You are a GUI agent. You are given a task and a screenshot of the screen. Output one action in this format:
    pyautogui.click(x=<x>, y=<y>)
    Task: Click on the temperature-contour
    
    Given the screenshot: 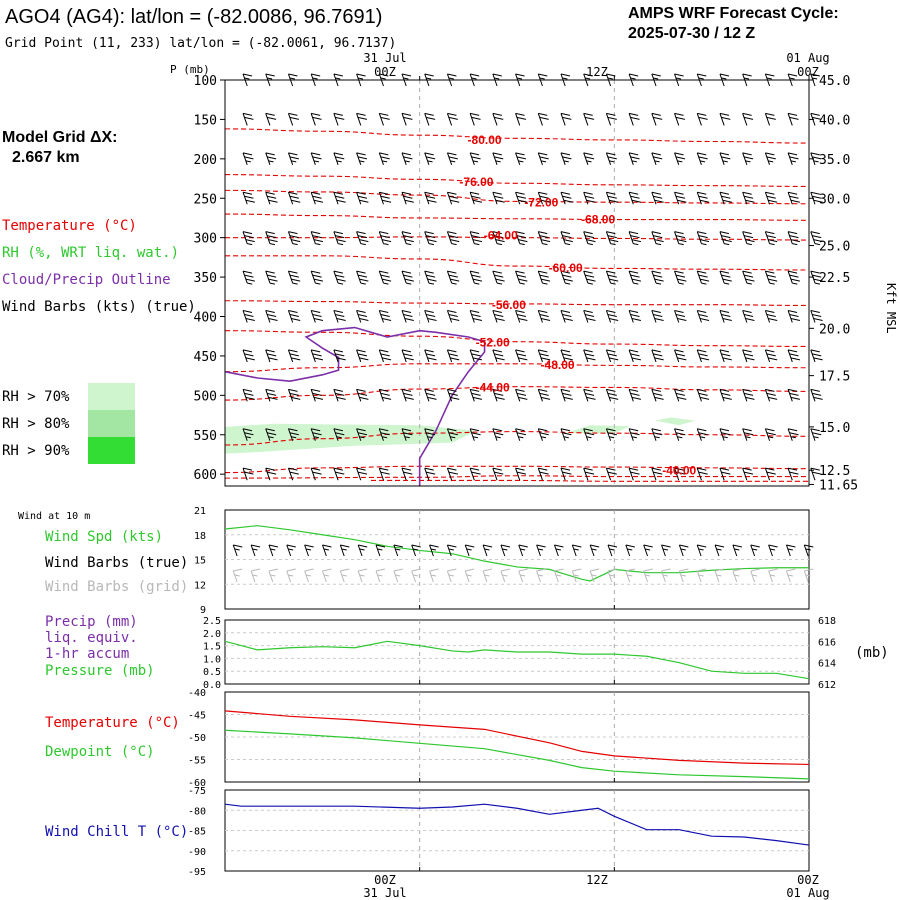 What is the action you would take?
    pyautogui.click(x=517, y=197)
    